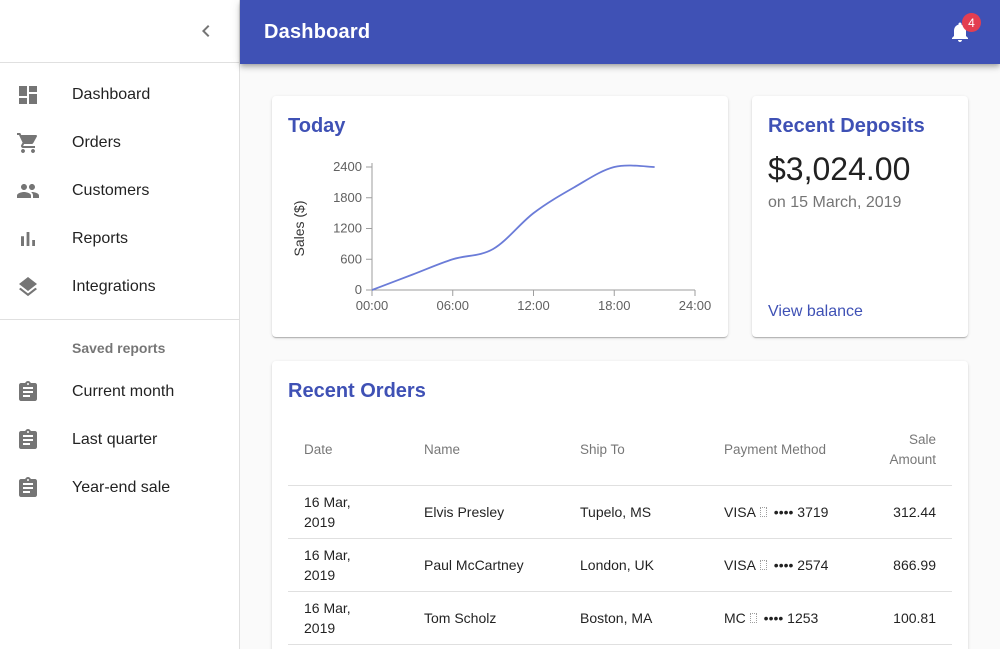 Image resolution: width=1000 pixels, height=649 pixels. Describe the element at coordinates (317, 31) in the screenshot. I see `page-title: Dashboard` at that location.